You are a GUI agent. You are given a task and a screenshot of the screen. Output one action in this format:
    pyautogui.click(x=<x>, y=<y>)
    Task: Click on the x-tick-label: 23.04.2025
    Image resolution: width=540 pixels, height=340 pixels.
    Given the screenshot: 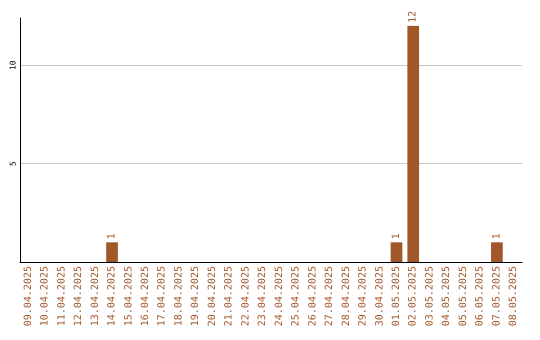 What is the action you would take?
    pyautogui.click(x=262, y=296)
    